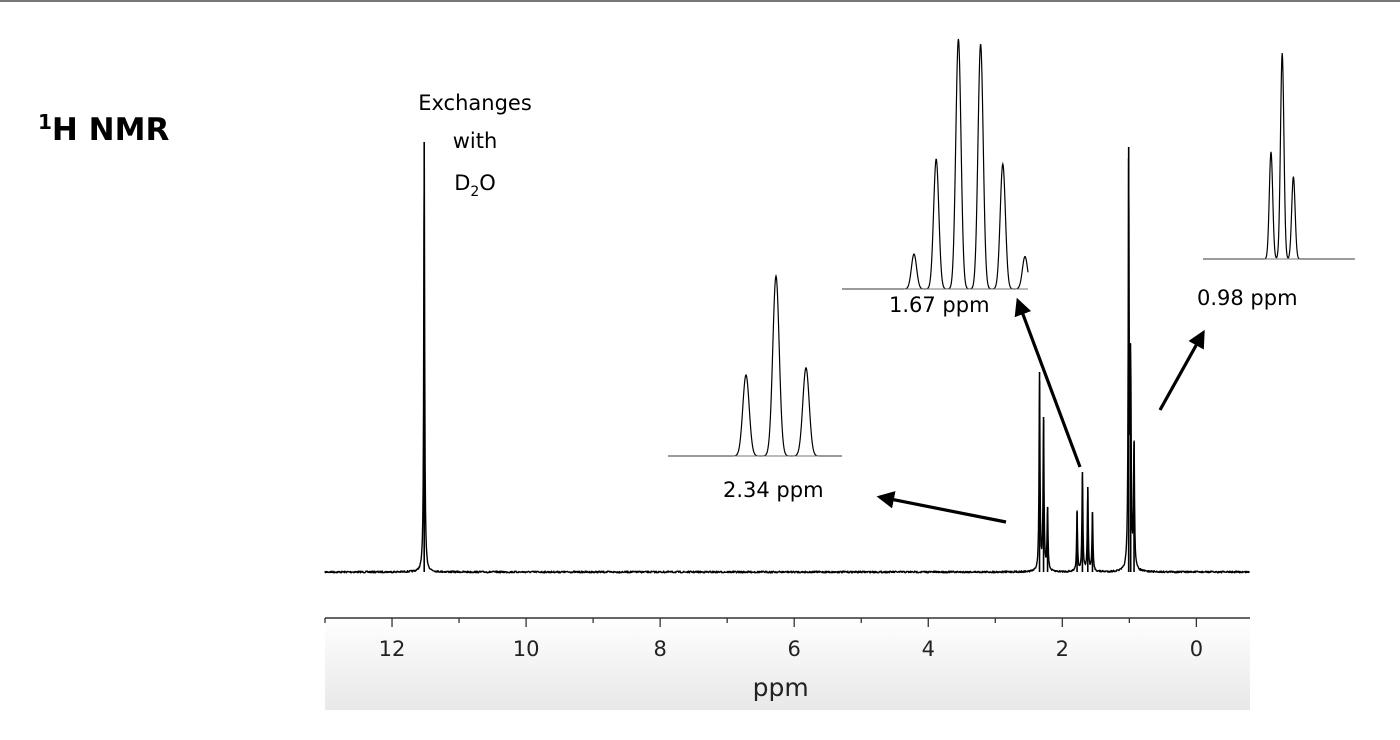  What do you see at coordinates (1247, 298) in the screenshot?
I see `inset-label: 0.98 ppm` at bounding box center [1247, 298].